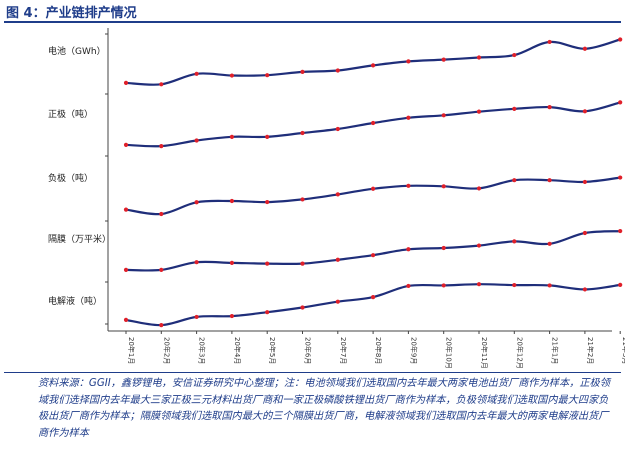 The height and width of the screenshot is (471, 625). Describe the element at coordinates (70, 114) in the screenshot. I see `series-label: 正极（吨）` at that location.